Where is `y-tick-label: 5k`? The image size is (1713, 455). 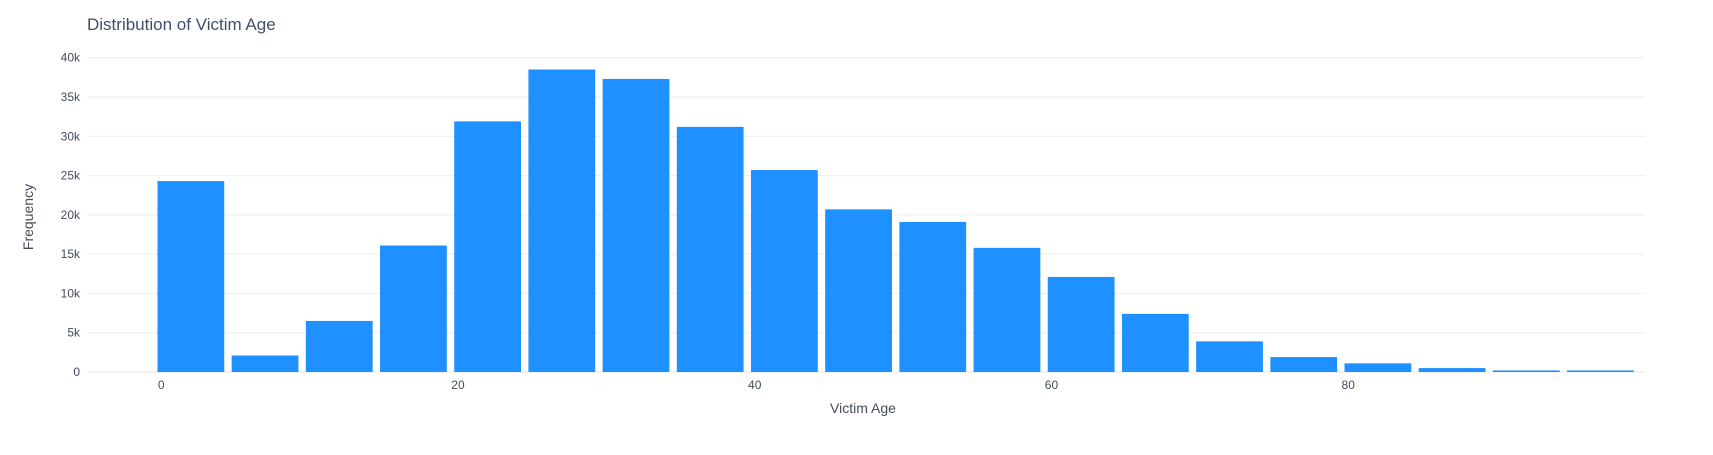 y-tick-label: 5k is located at coordinates (74, 333).